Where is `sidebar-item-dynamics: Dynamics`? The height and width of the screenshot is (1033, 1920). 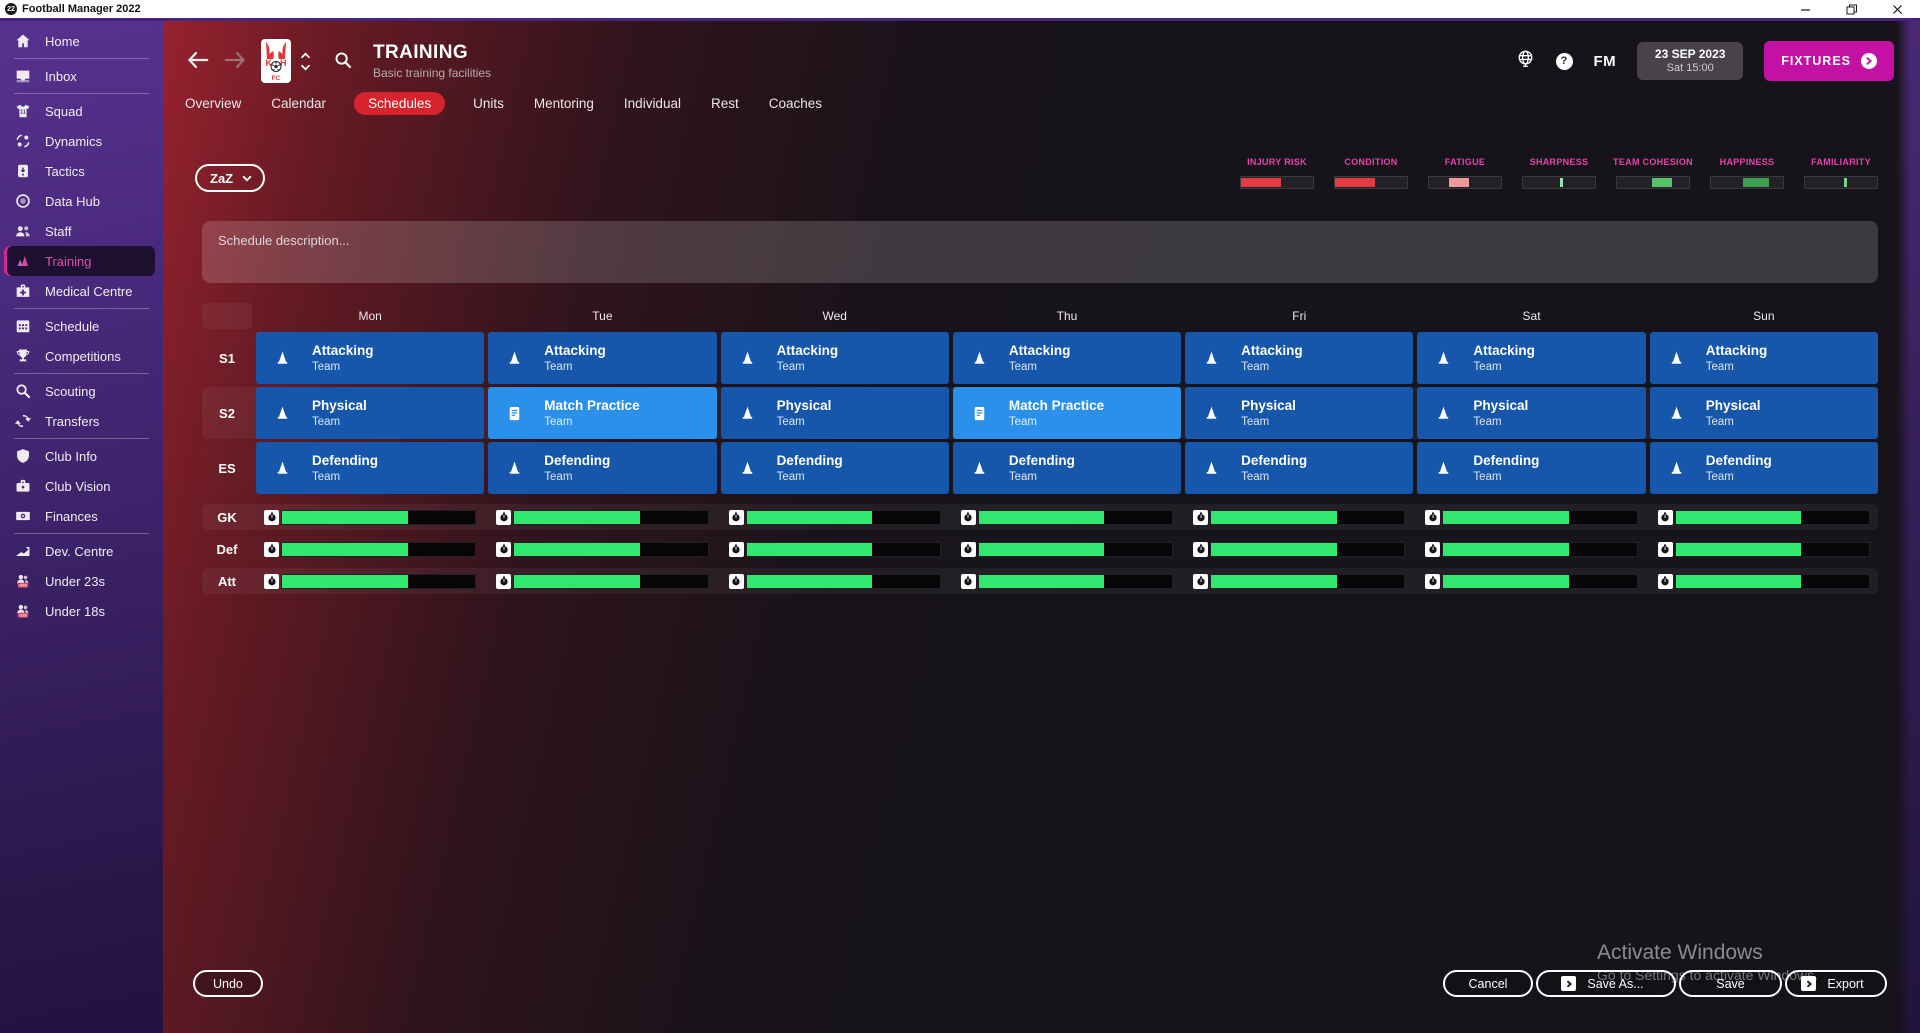
sidebar-item-dynamics: Dynamics is located at coordinates (81, 141).